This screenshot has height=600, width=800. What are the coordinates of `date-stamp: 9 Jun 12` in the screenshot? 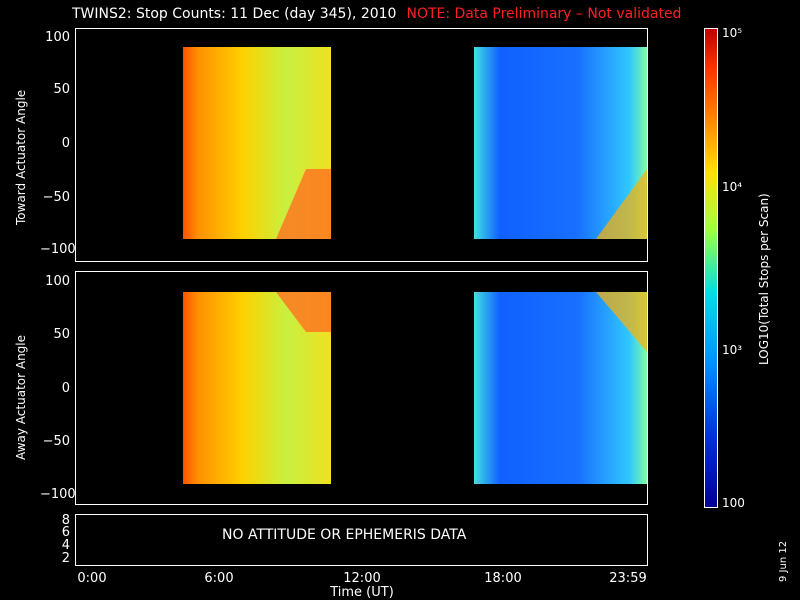 It's located at (783, 561).